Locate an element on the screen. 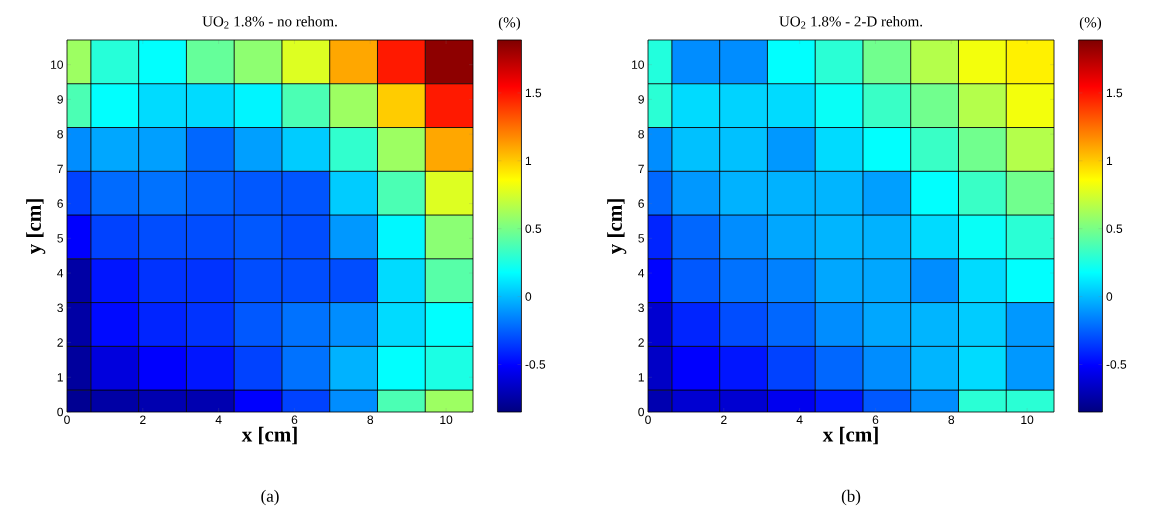 The image size is (1152, 522). text: (a) is located at coordinates (270, 497).